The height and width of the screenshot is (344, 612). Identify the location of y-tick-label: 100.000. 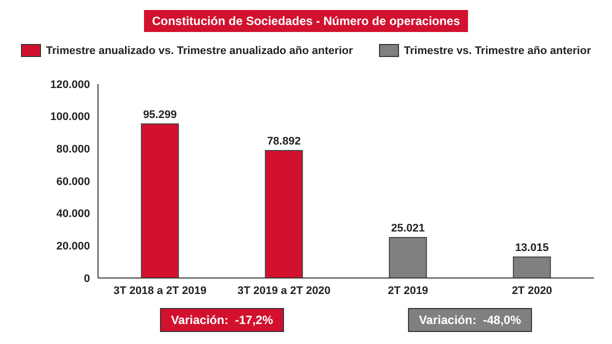
(70, 117).